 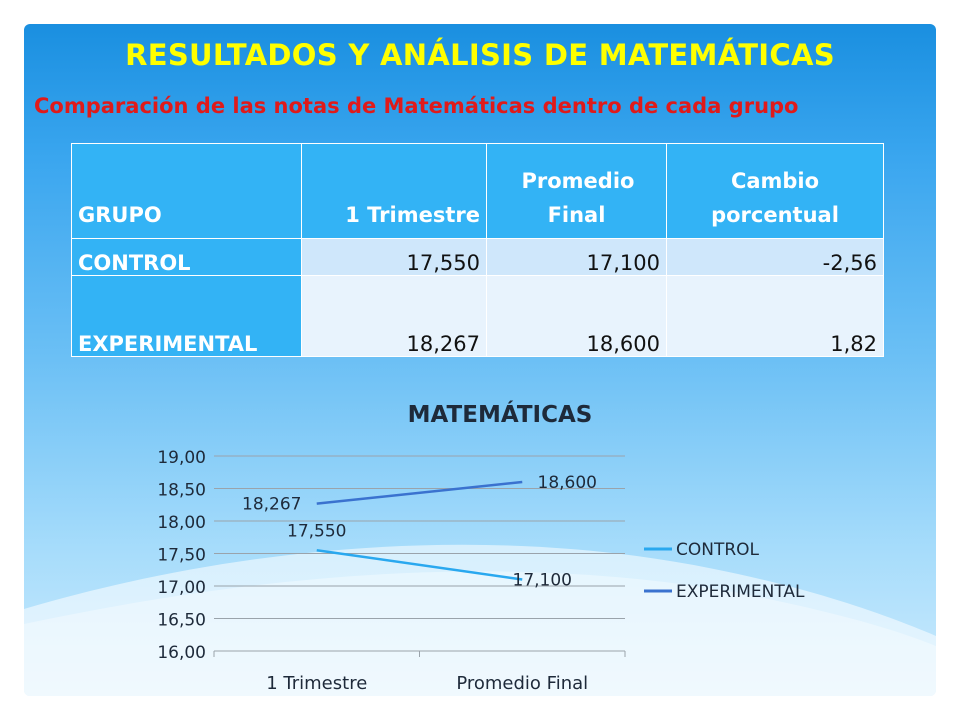 I want to click on cell-experimental-promedio: 18,600, so click(x=576, y=316).